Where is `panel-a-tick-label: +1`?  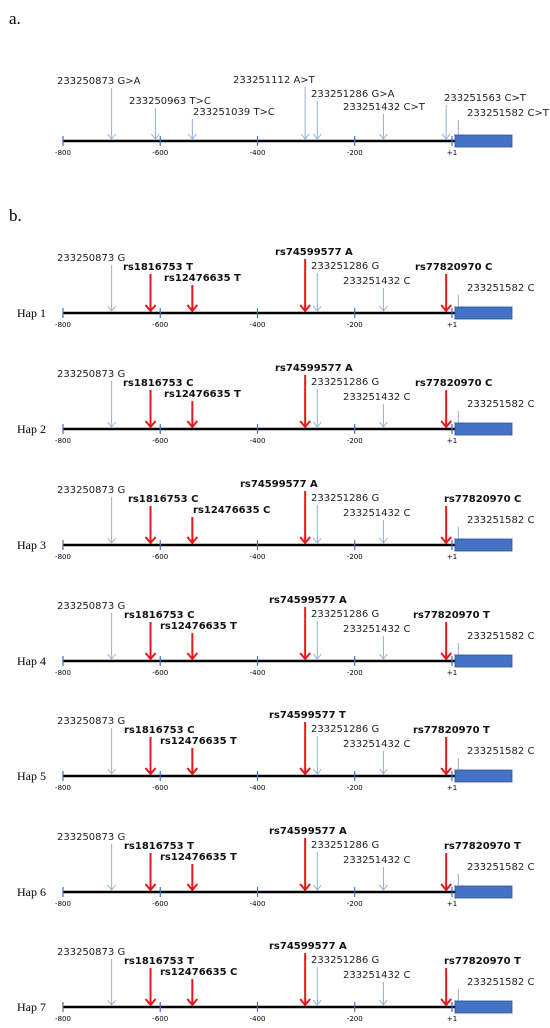 panel-a-tick-label: +1 is located at coordinates (452, 153).